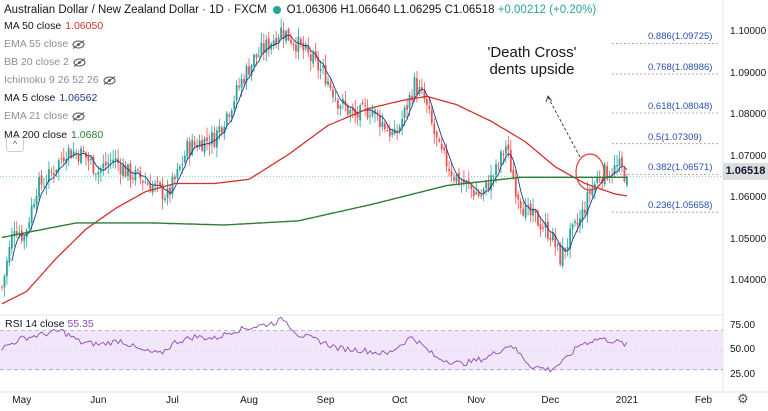 This screenshot has width=768, height=411. What do you see at coordinates (748, 31) in the screenshot?
I see `price-tick-label: 1.10000` at bounding box center [748, 31].